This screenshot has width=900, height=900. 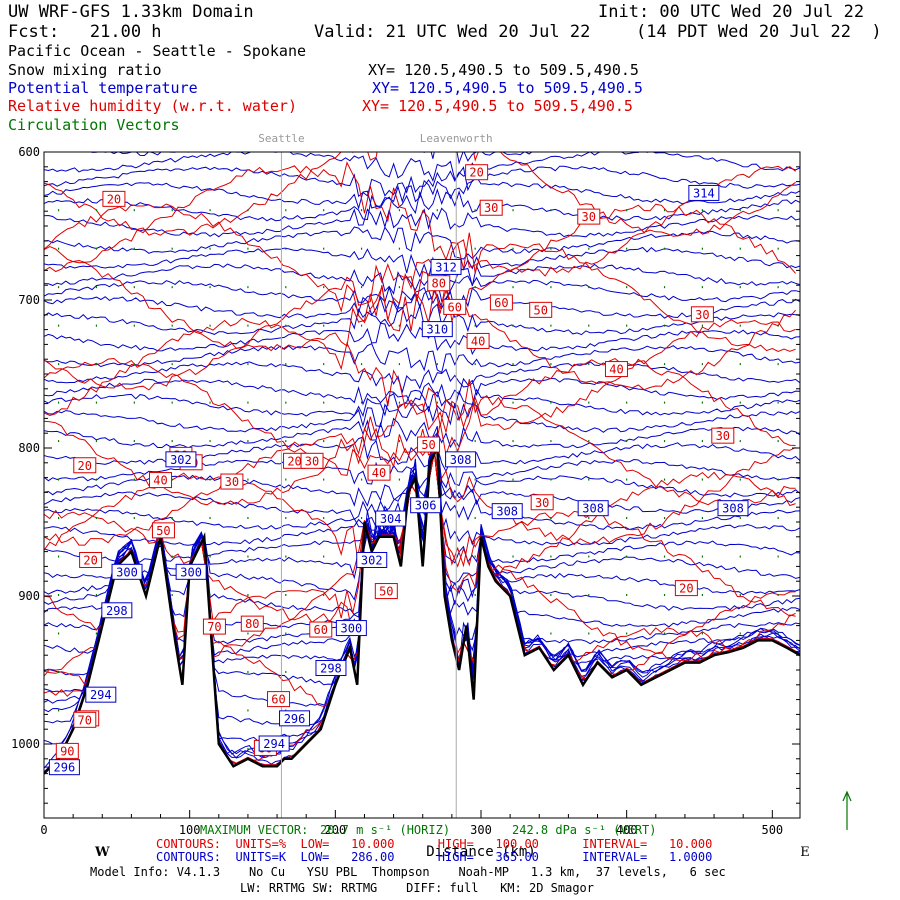 I want to click on theta-contour-label: 302, so click(x=372, y=560).